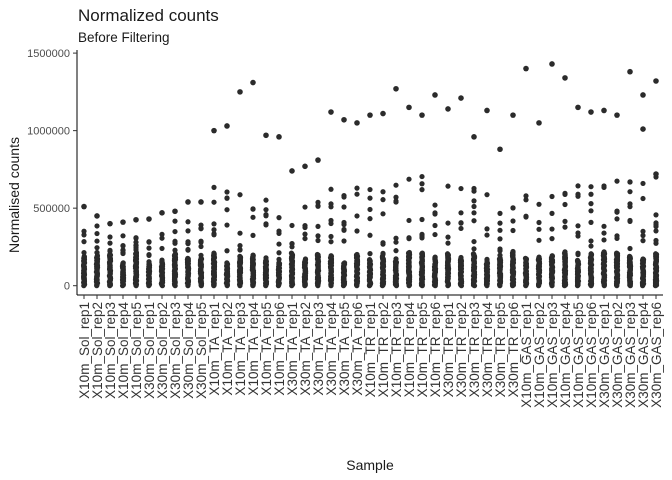  Describe the element at coordinates (227, 349) in the screenshot. I see `x-tick-label: X10m_TA_rep2` at that location.